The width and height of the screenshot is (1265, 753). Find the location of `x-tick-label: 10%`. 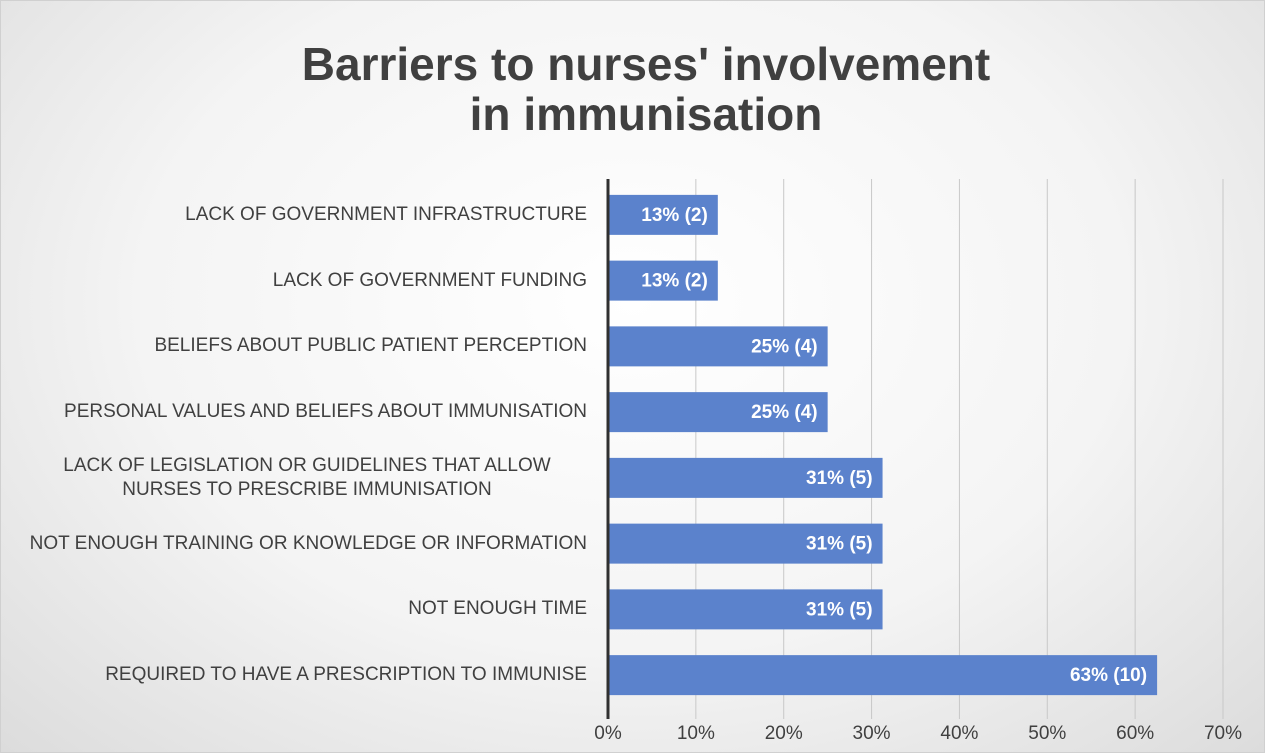

x-tick-label: 10% is located at coordinates (696, 733).